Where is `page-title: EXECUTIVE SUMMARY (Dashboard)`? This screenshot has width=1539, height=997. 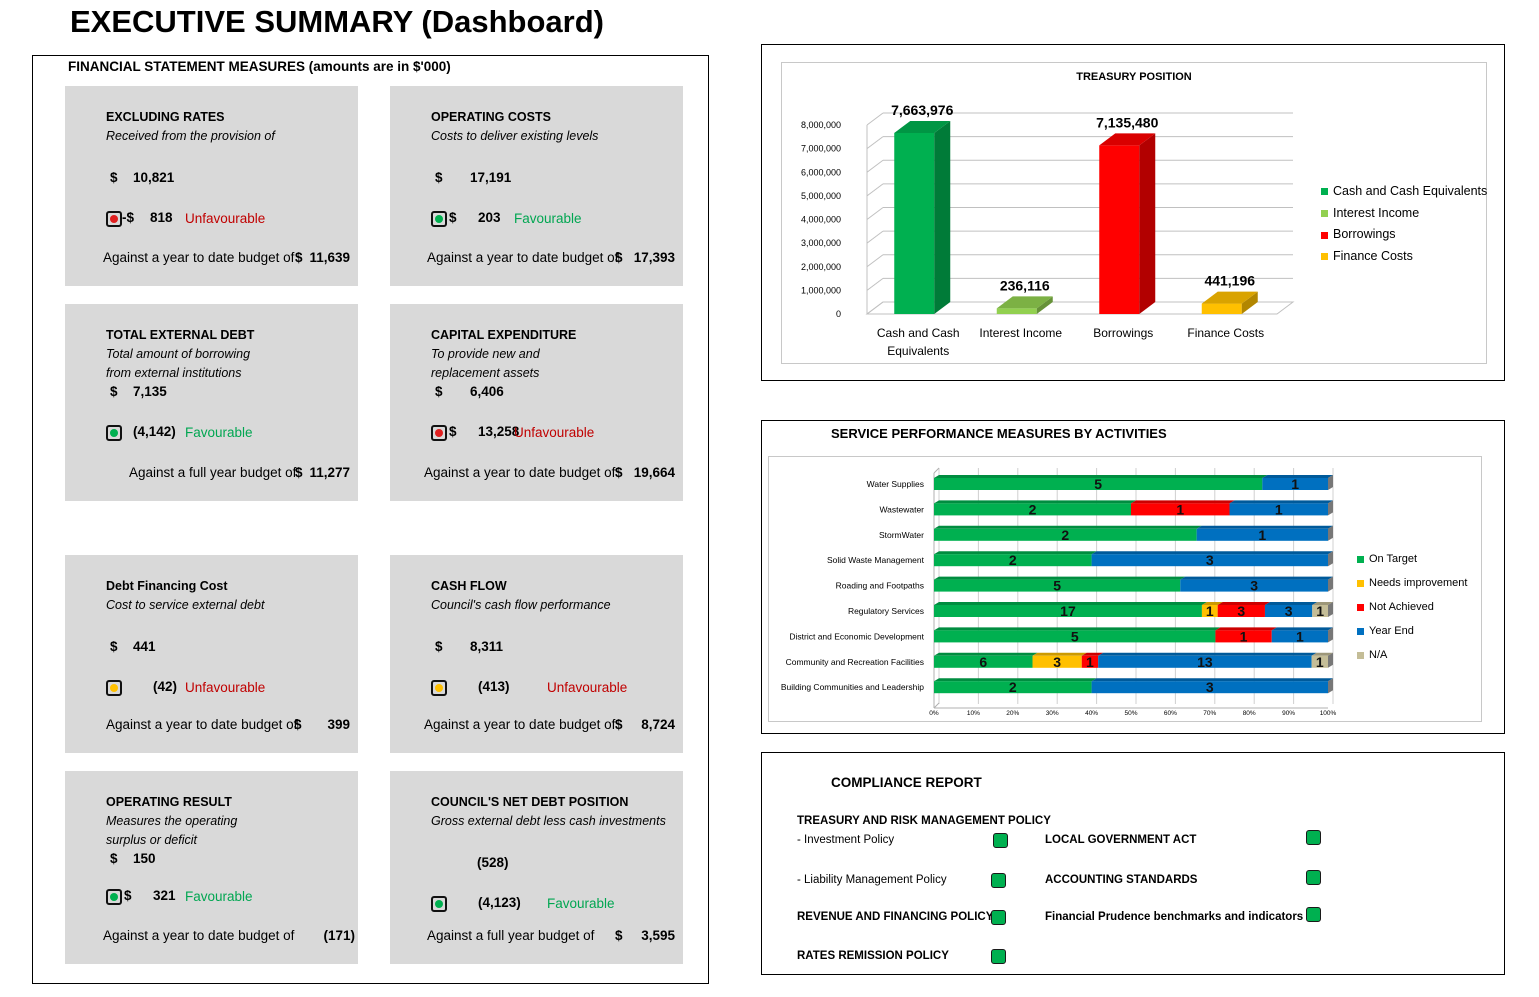 page-title: EXECUTIVE SUMMARY (Dashboard) is located at coordinates (337, 21).